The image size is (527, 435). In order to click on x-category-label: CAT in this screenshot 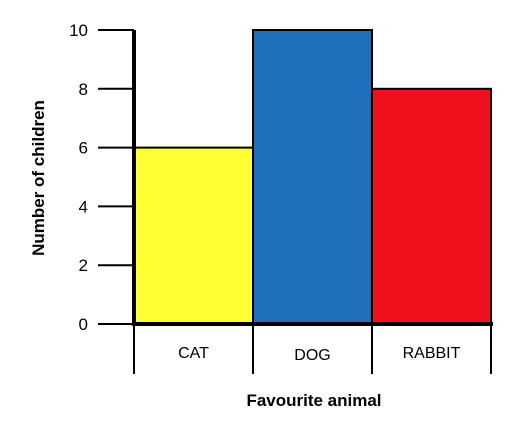, I will do `click(193, 353)`.